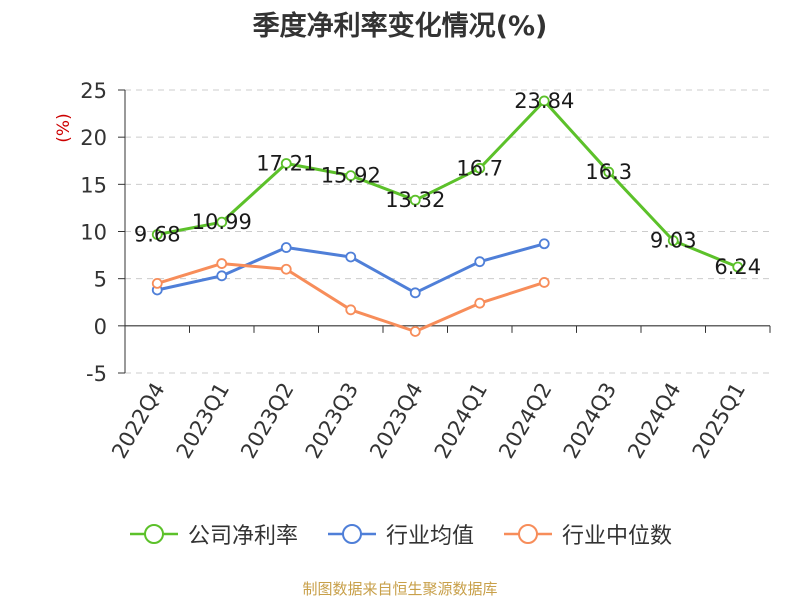 The width and height of the screenshot is (800, 600). I want to click on data-label: 16.7, so click(479, 168).